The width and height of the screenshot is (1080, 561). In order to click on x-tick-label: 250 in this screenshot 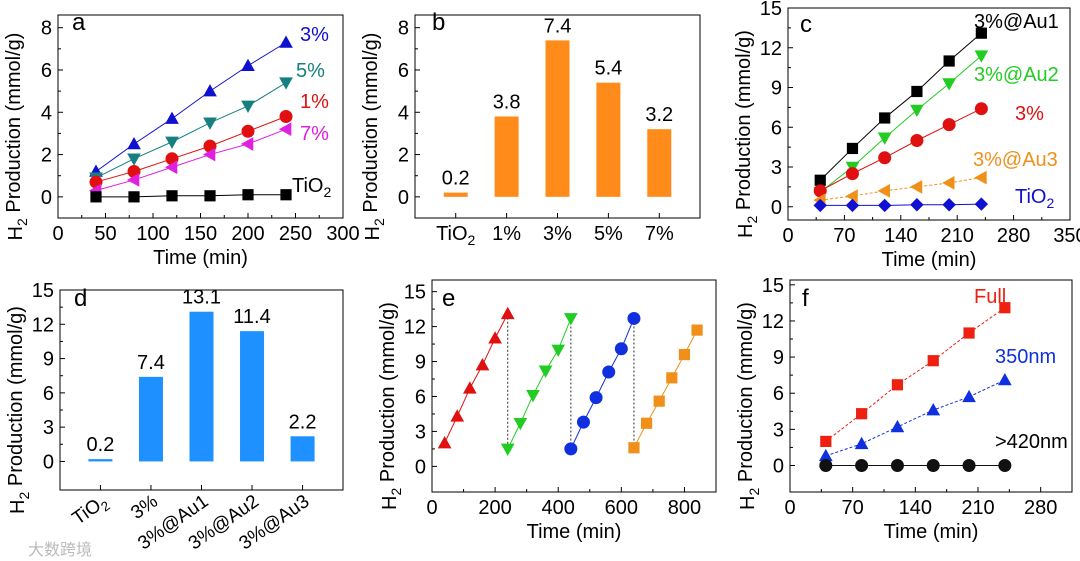, I will do `click(295, 234)`.